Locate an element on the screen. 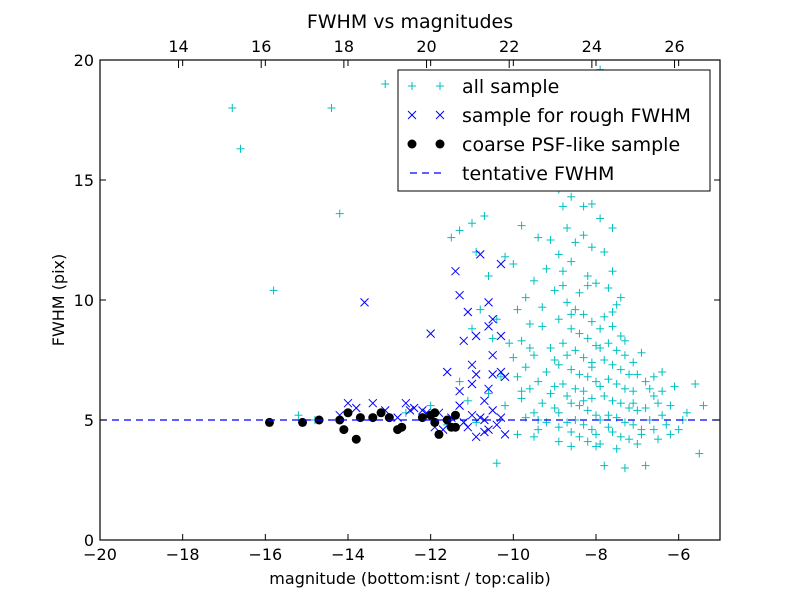  y-tick-label: 20 is located at coordinates (84, 60).